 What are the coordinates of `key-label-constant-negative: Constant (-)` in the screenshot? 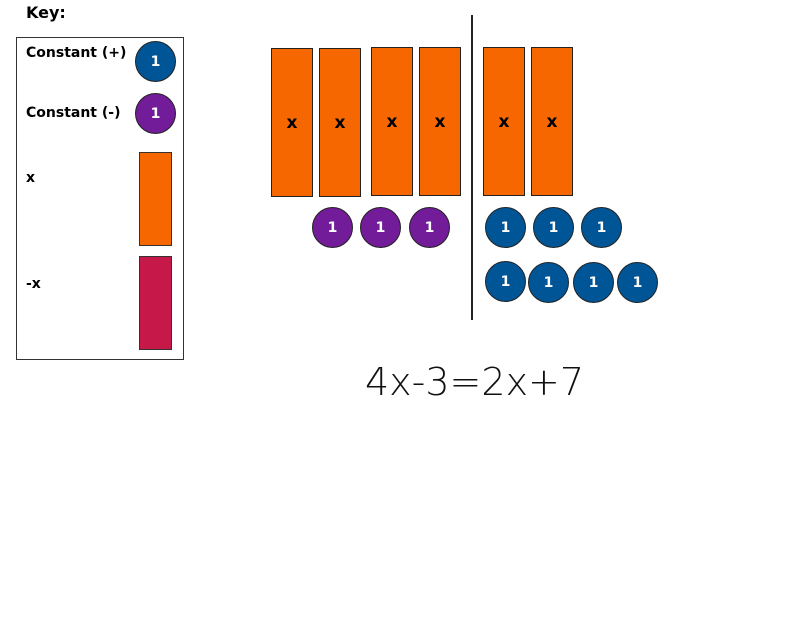 It's located at (73, 113).